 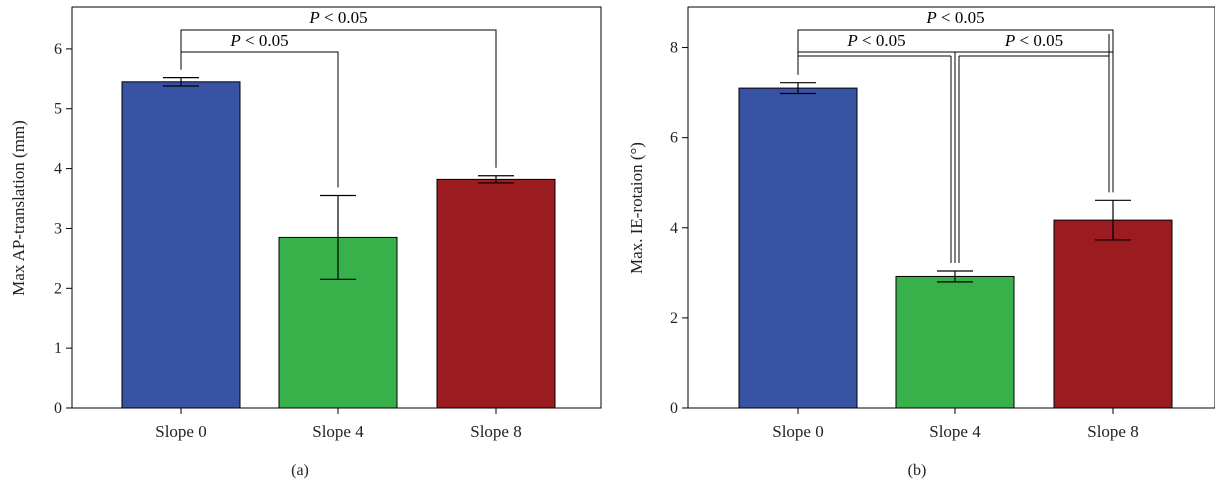 I want to click on panel-b-label: (b), so click(x=917, y=470).